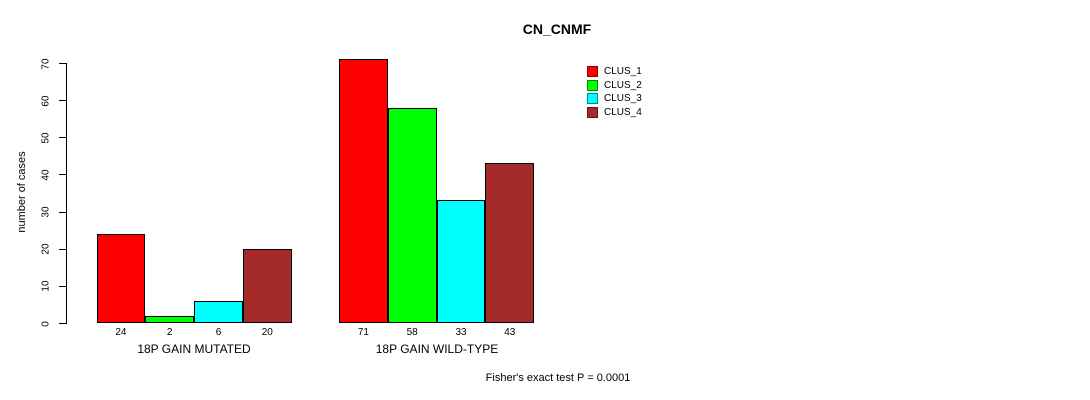 This screenshot has height=400, width=1090. What do you see at coordinates (46, 175) in the screenshot?
I see `y-axis-tick-label: 40` at bounding box center [46, 175].